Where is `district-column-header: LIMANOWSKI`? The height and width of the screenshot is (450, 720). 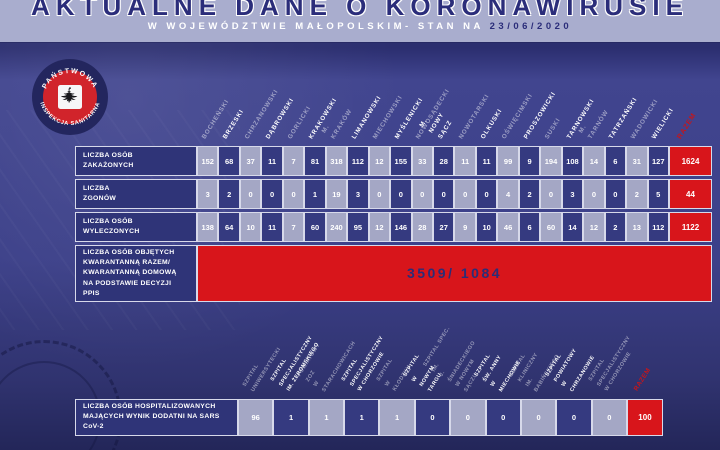
district-column-header: LIMANOWSKI is located at coordinates (365, 100).